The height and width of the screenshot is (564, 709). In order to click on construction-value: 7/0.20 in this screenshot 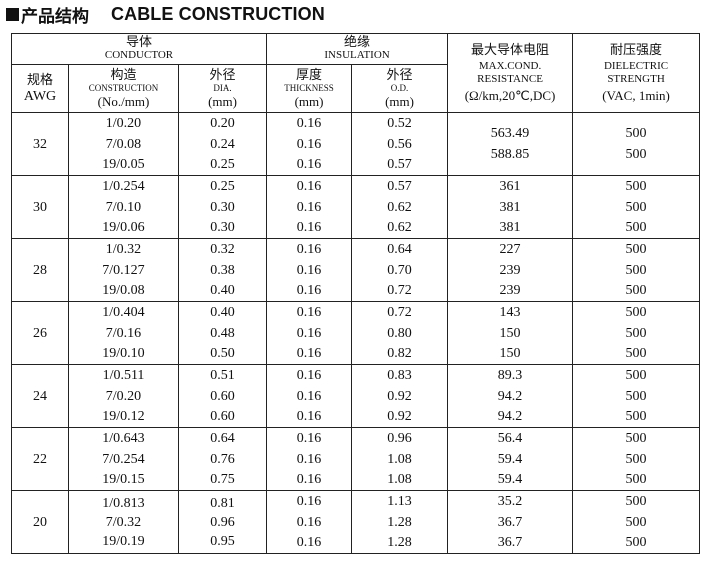, I will do `click(123, 396)`.